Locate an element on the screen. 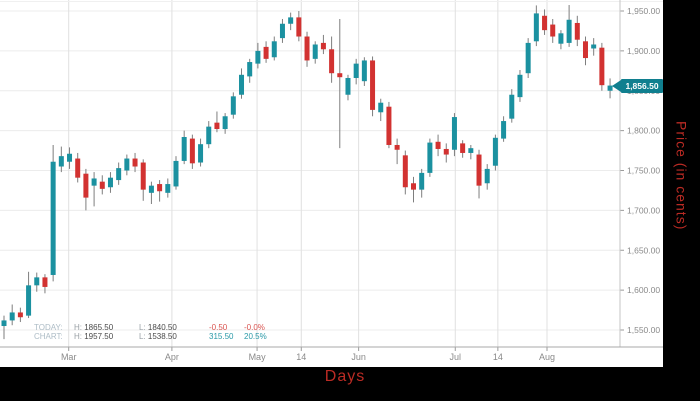  legend-low-value: 1840.50 is located at coordinates (162, 327).